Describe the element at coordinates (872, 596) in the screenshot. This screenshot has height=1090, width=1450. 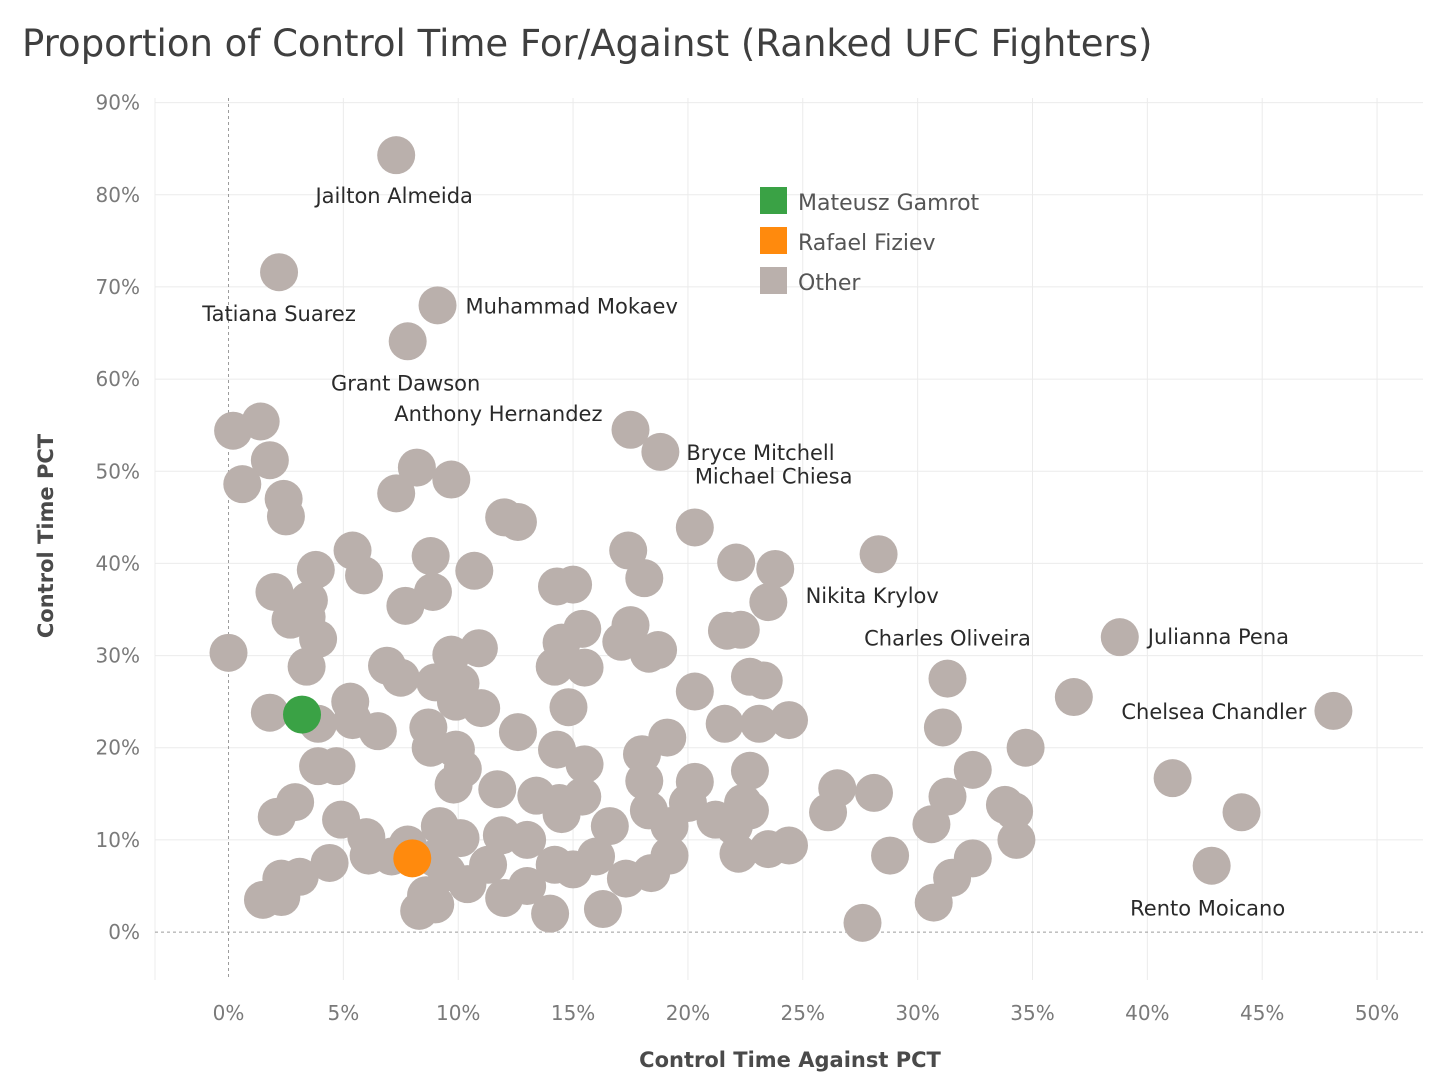
I see `point-label: Nikita Krylov` at that location.